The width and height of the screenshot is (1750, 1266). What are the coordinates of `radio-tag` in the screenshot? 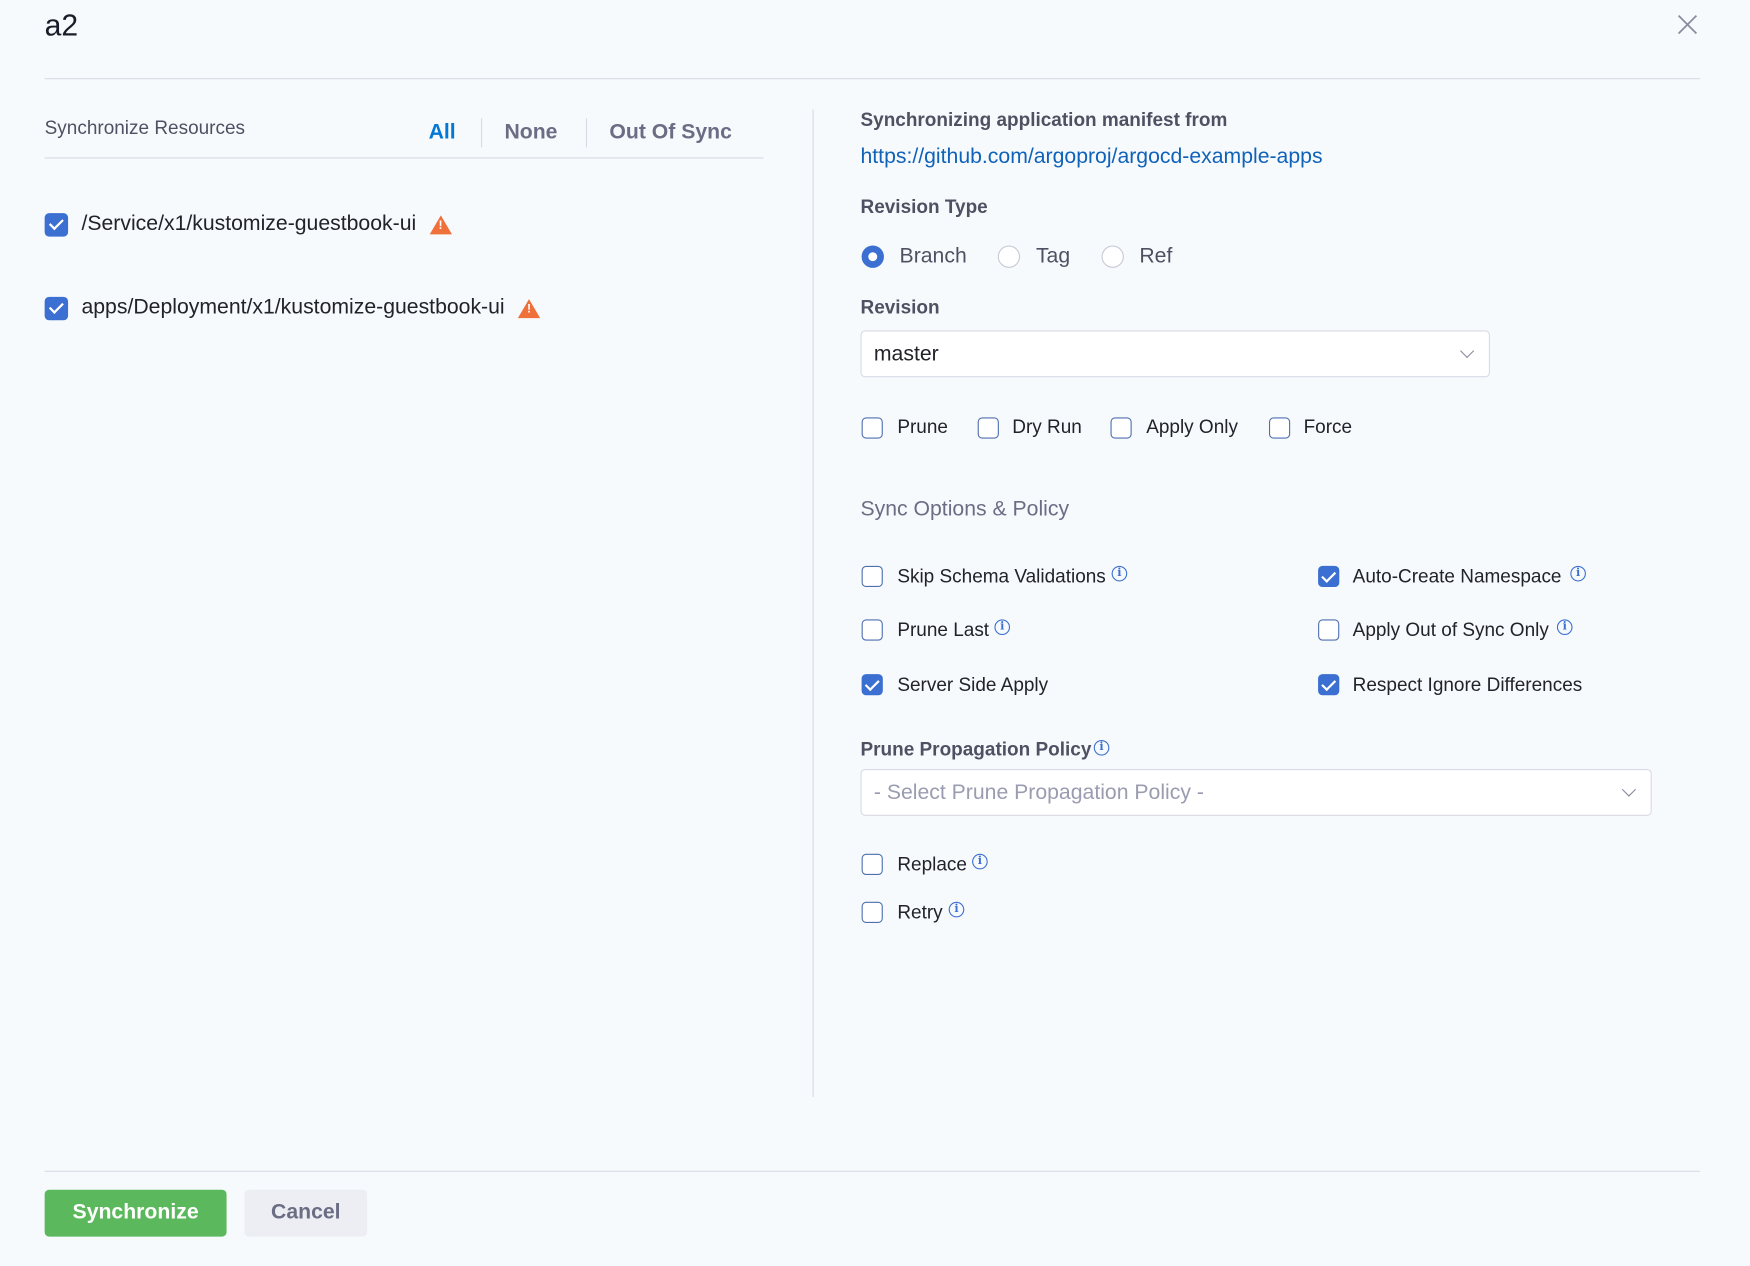 It's located at (1009, 256).